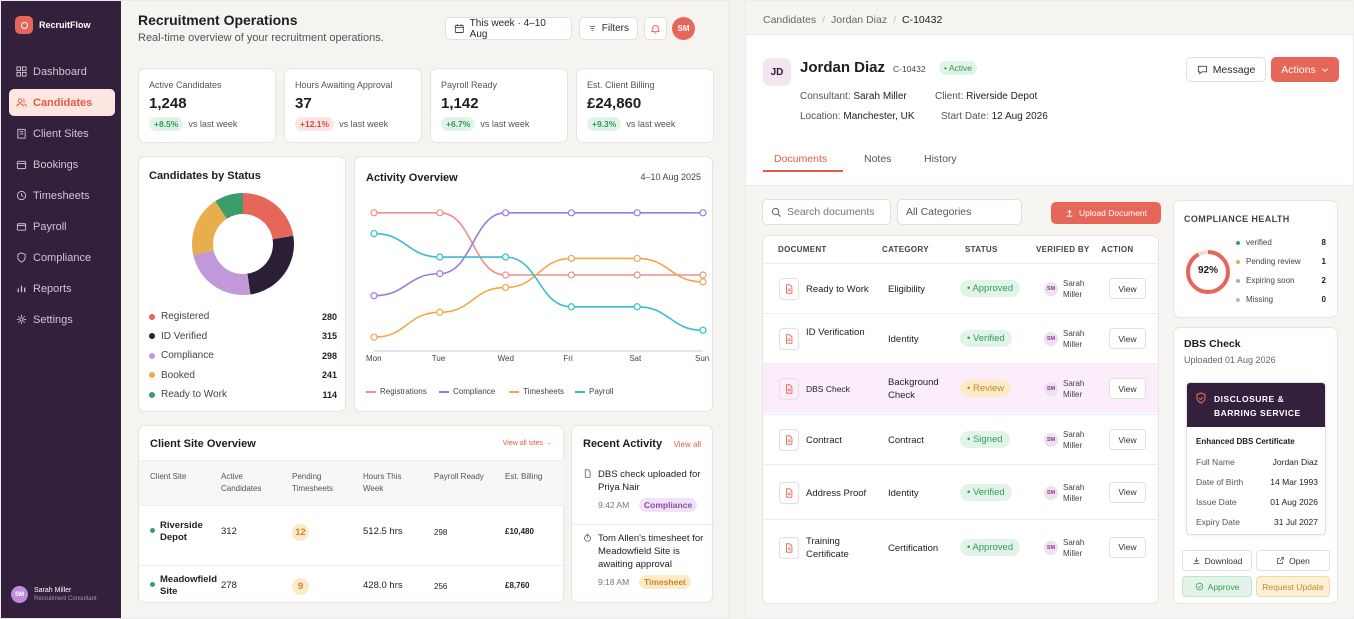 This screenshot has height=619, width=1354. I want to click on x-tick-label: Mon, so click(374, 358).